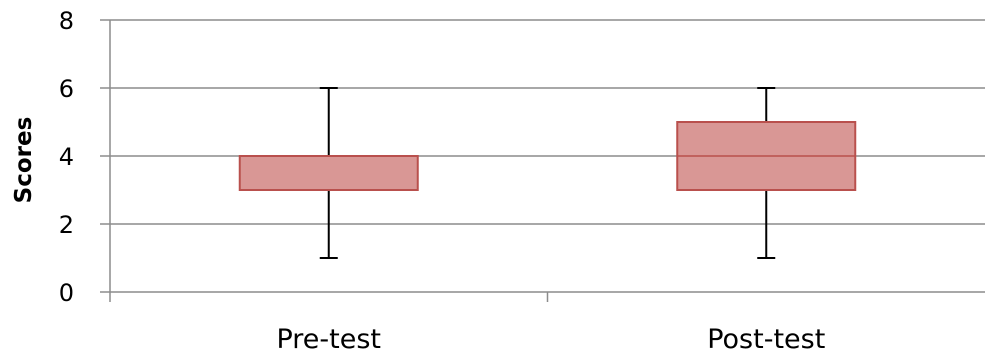 Image resolution: width=985 pixels, height=356 pixels. Describe the element at coordinates (66, 225) in the screenshot. I see `y-tick-label-2: 2` at that location.